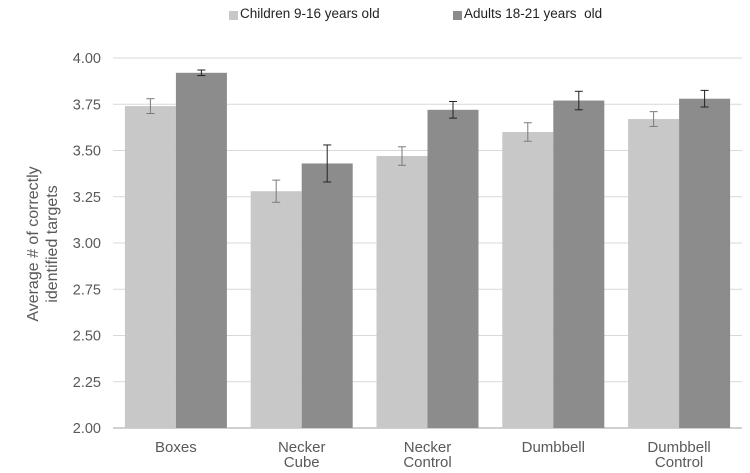 The height and width of the screenshot is (473, 750). What do you see at coordinates (87, 198) in the screenshot?
I see `y-tick-label: 3.25` at bounding box center [87, 198].